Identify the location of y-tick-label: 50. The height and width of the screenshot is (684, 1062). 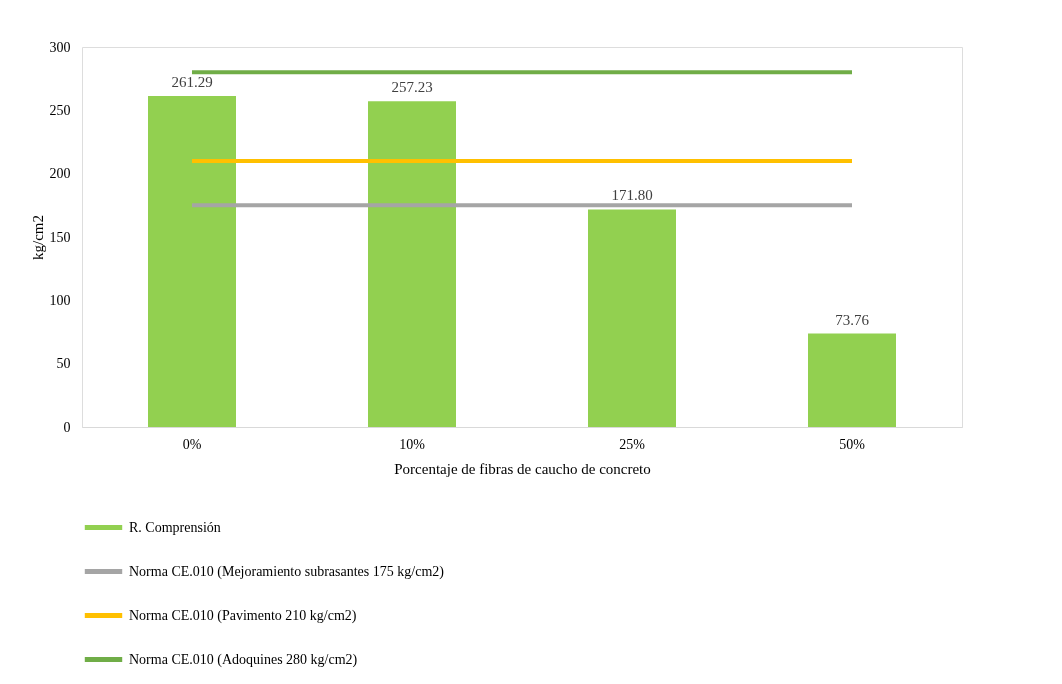
(63, 364).